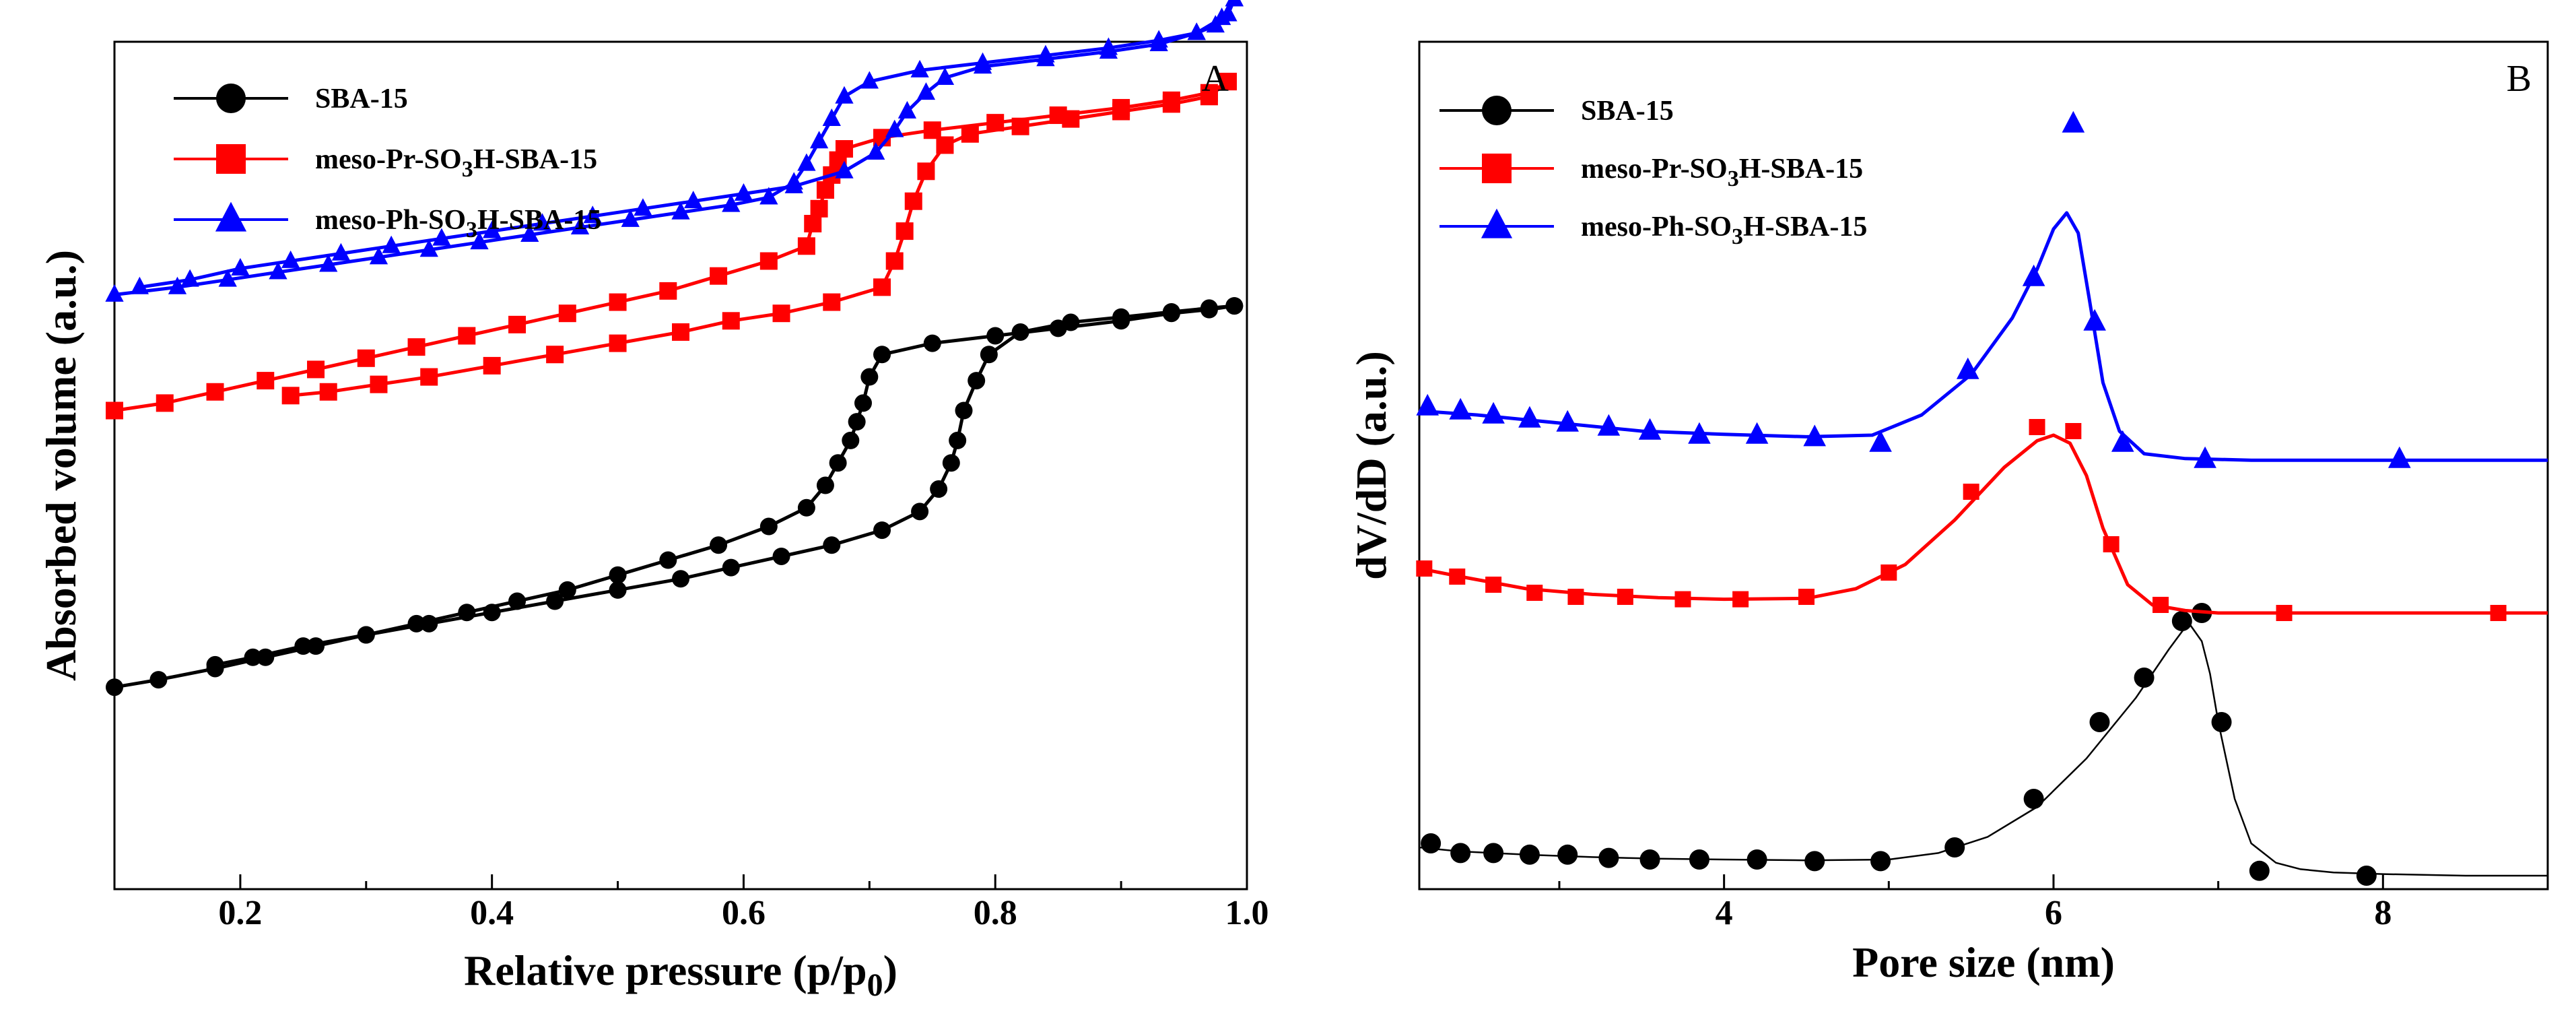  What do you see at coordinates (1371, 465) in the screenshot?
I see `panel-b-y-axis-title: dV/dD (a.u.)` at bounding box center [1371, 465].